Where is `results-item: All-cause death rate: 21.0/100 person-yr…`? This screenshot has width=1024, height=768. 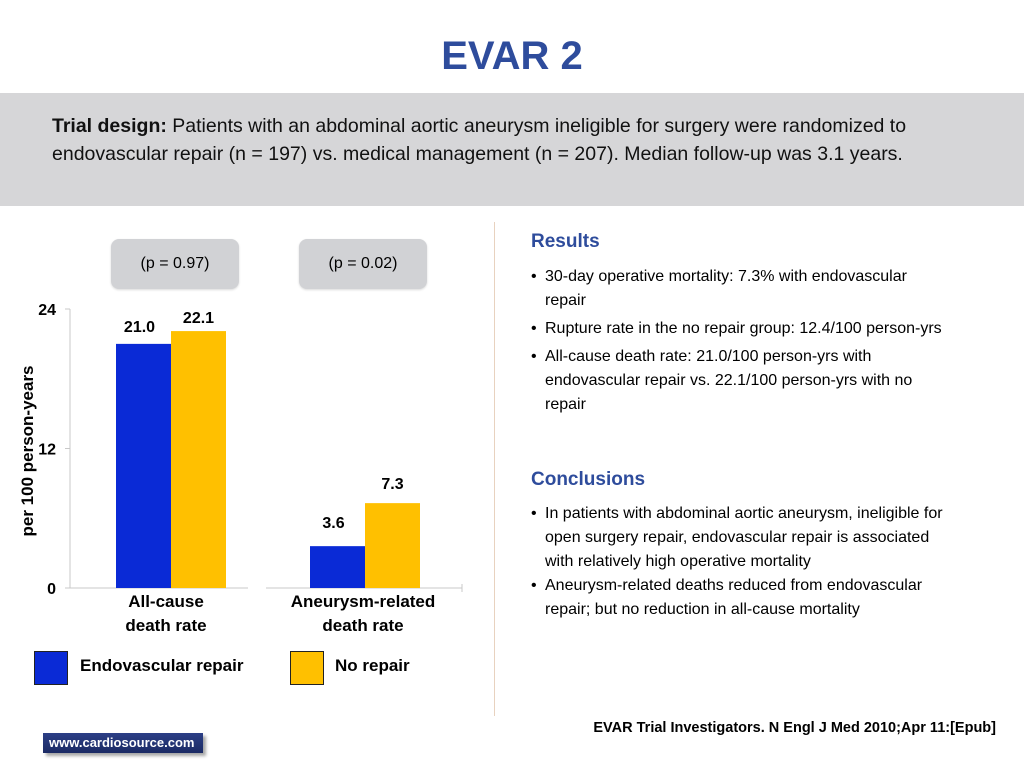
results-item: All-cause death rate: 21.0/100 person-yr… is located at coordinates (741, 381).